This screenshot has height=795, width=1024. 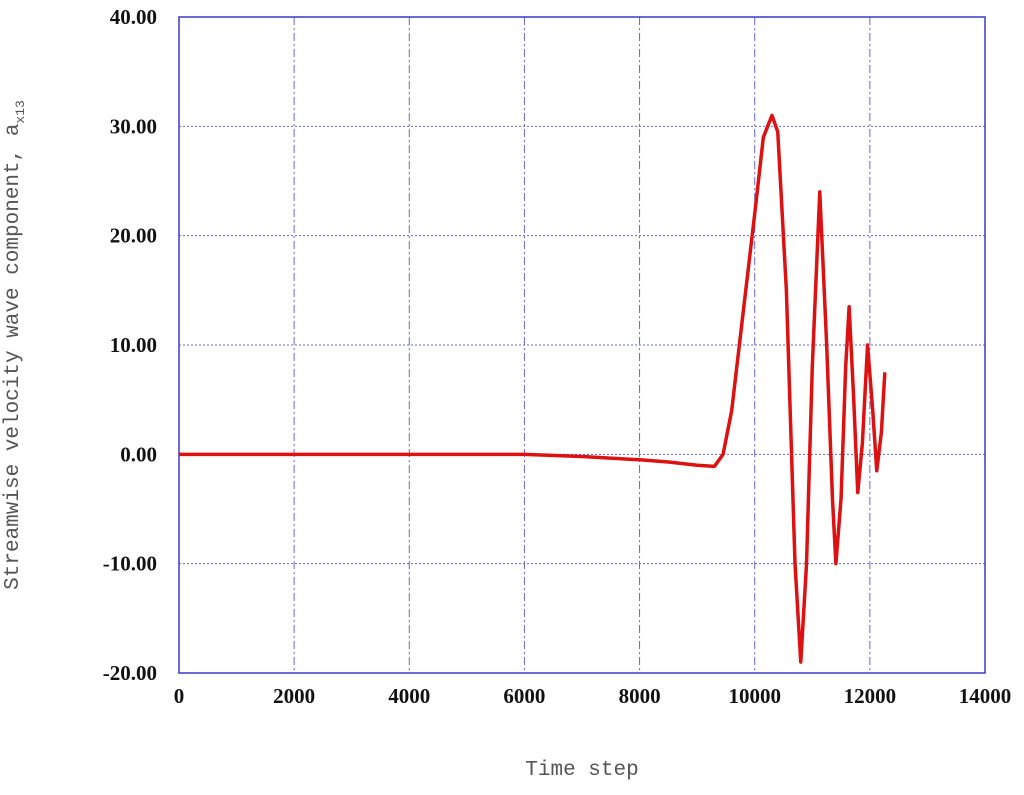 What do you see at coordinates (130, 564) in the screenshot?
I see `y-tick-label: -10.00` at bounding box center [130, 564].